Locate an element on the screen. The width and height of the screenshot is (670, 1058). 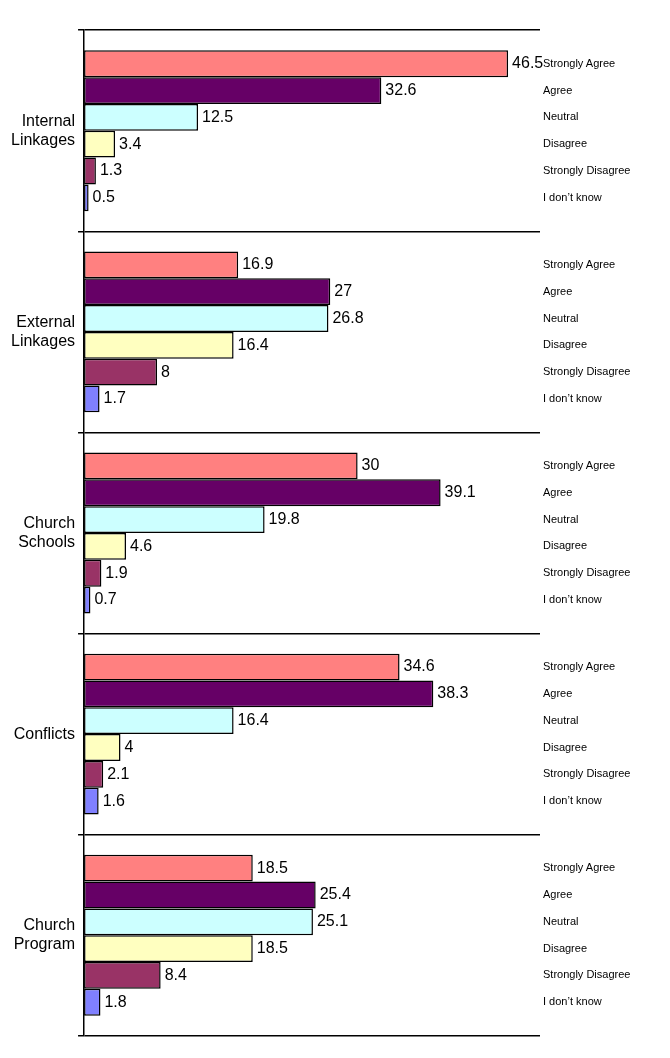
data-label: 46.5 is located at coordinates (528, 63).